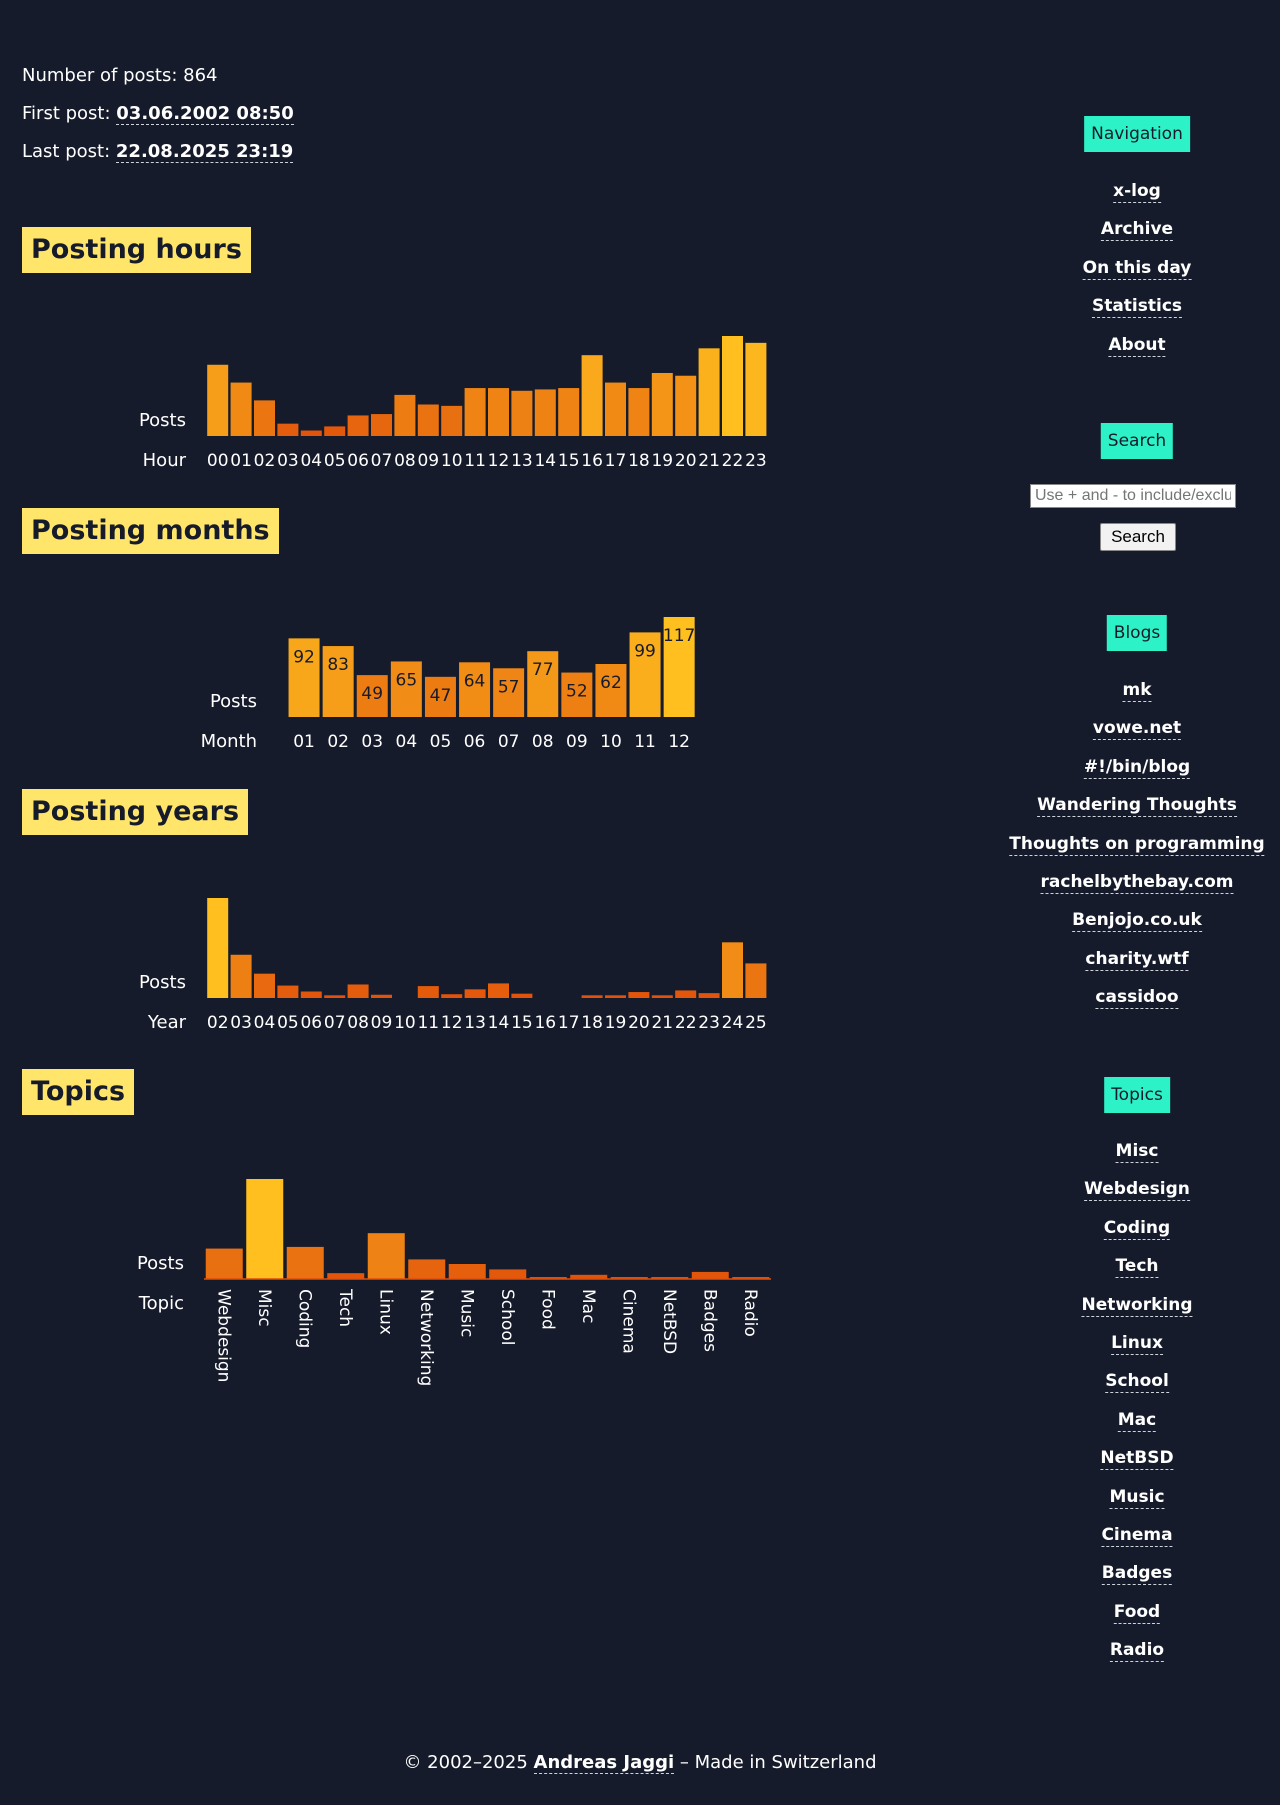 The image size is (1280, 1805). I want to click on tick-label-03: 03, so click(372, 742).